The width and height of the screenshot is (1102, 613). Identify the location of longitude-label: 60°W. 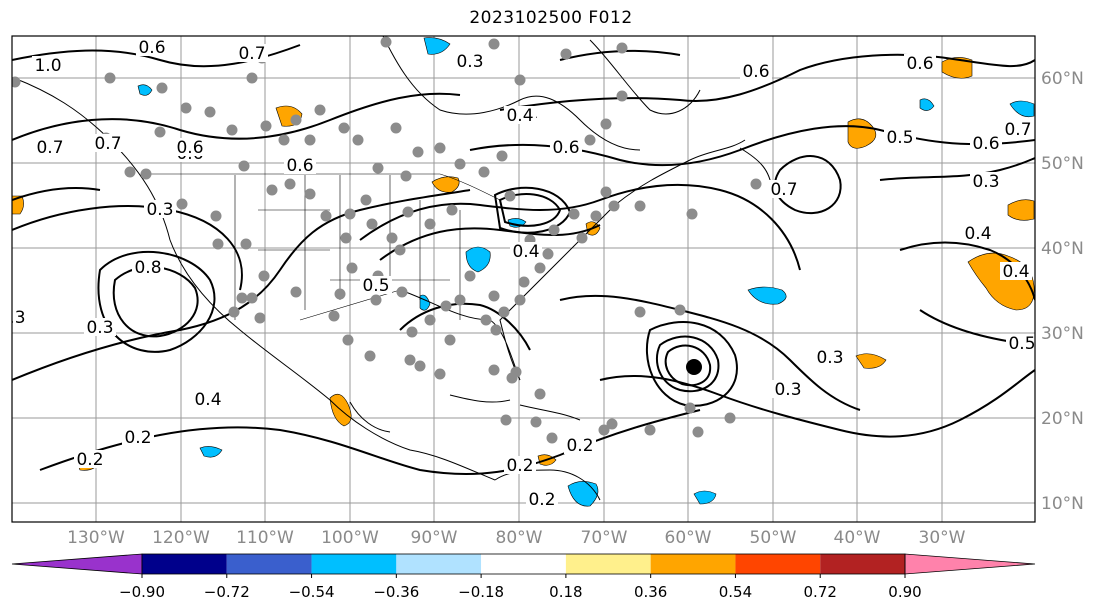
(688, 538).